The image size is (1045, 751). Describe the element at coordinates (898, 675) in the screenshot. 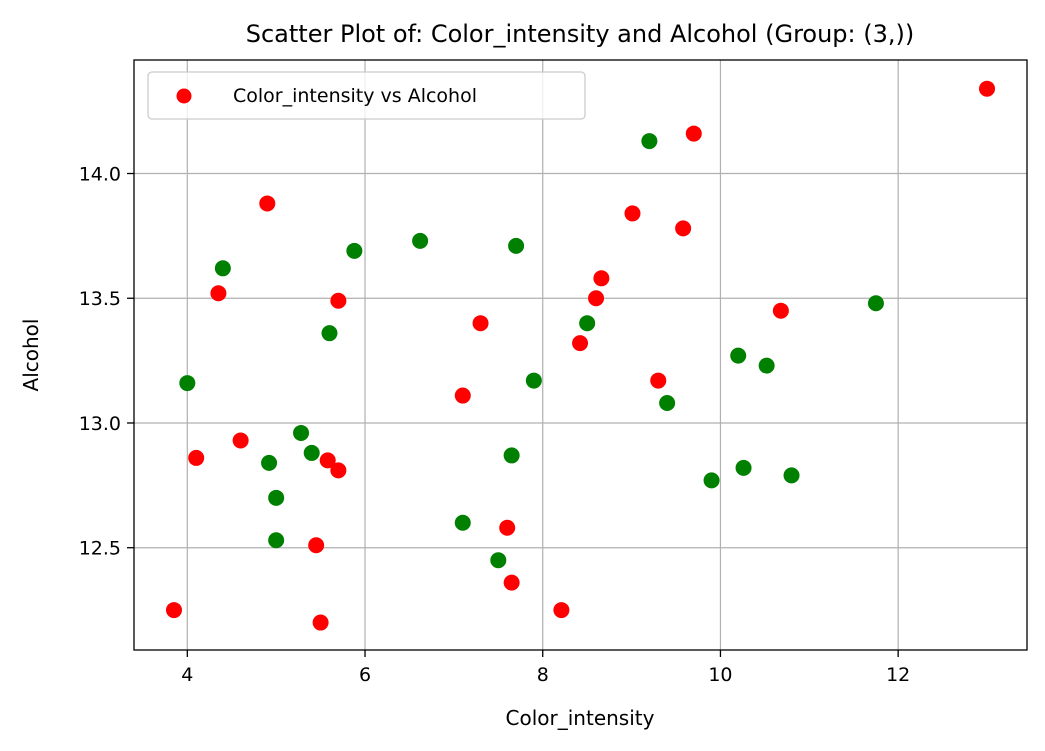

I see `x-tick-label: 12` at that location.